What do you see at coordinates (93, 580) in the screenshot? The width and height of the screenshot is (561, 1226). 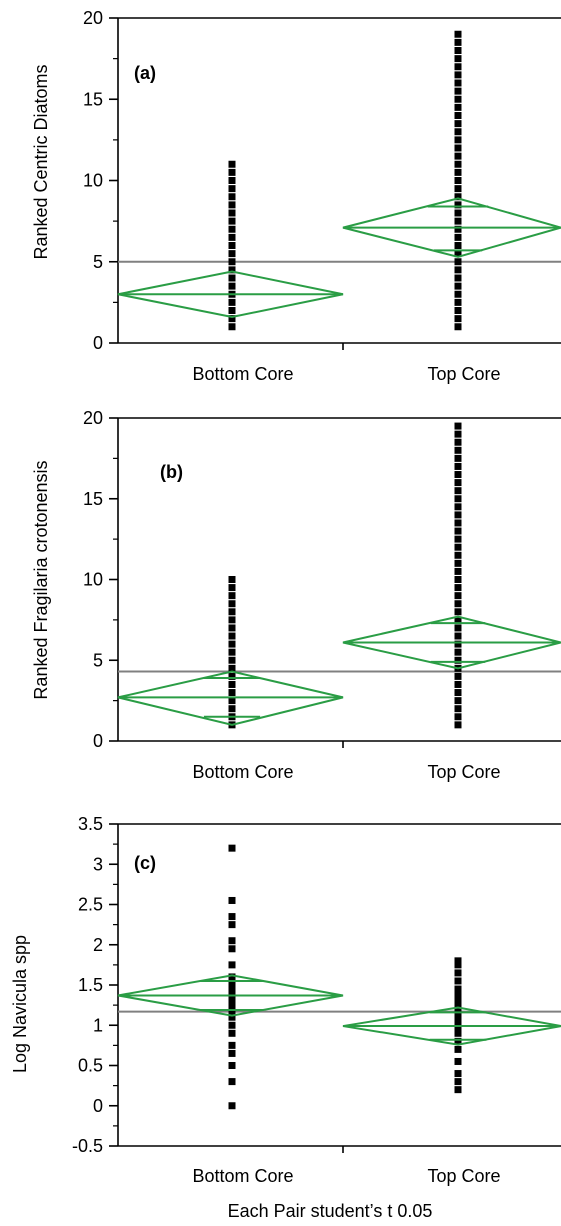 I see `panel-b-y-tick-label: 10` at bounding box center [93, 580].